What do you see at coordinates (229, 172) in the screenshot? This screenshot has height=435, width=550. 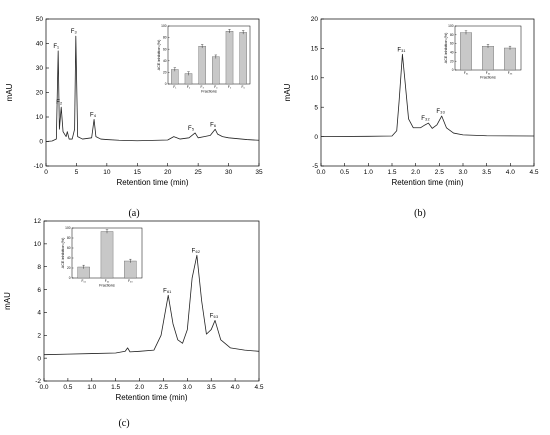 I see `x-tick-label: 30` at bounding box center [229, 172].